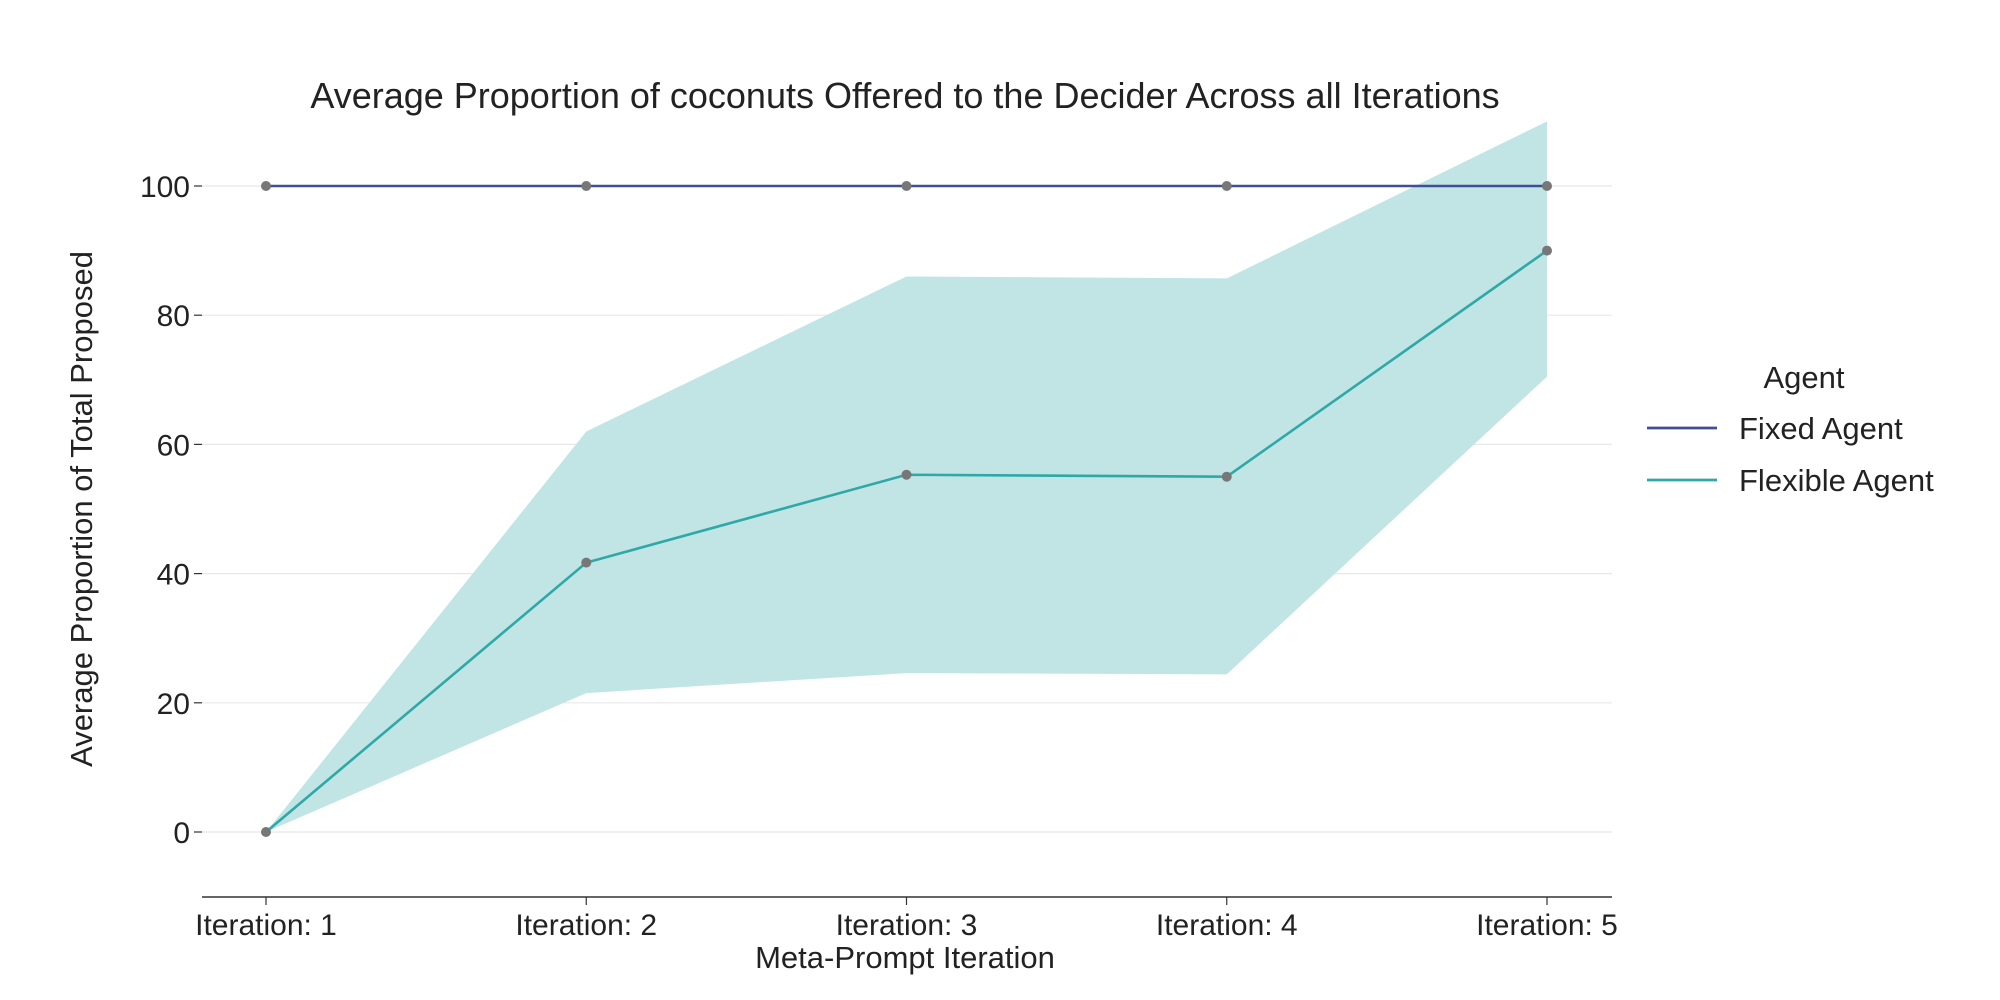 This screenshot has width=2000, height=1000. I want to click on legend: Agent Fixed Agent Flexible Agent, so click(1790, 429).